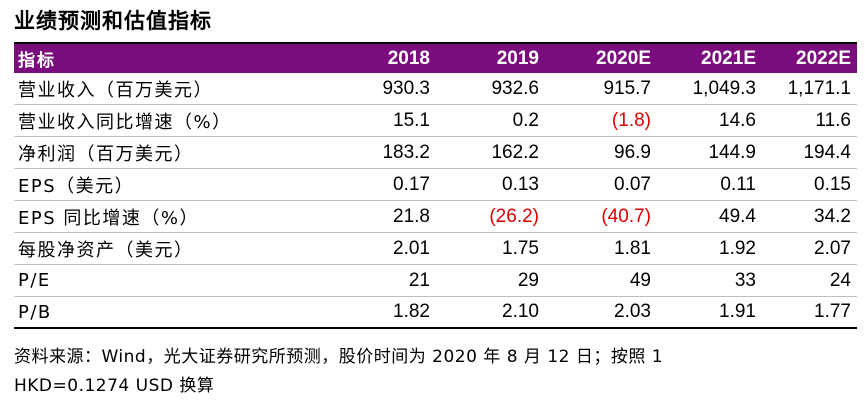  What do you see at coordinates (411, 120) in the screenshot?
I see `table-cell: 15.1` at bounding box center [411, 120].